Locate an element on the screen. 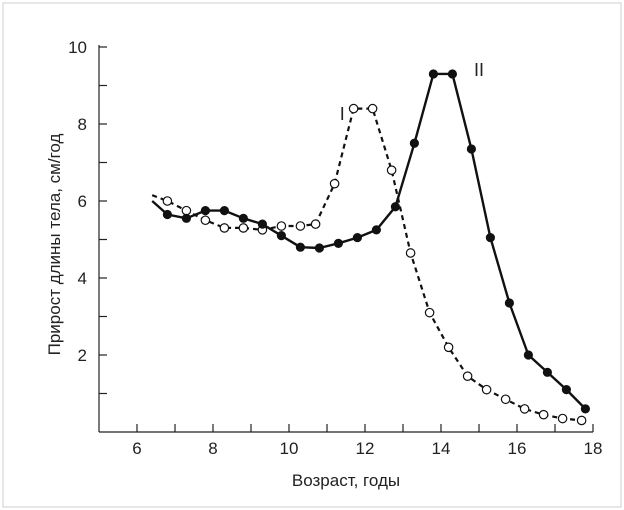 The image size is (624, 510). y-tick-label: 8 is located at coordinates (82, 124).